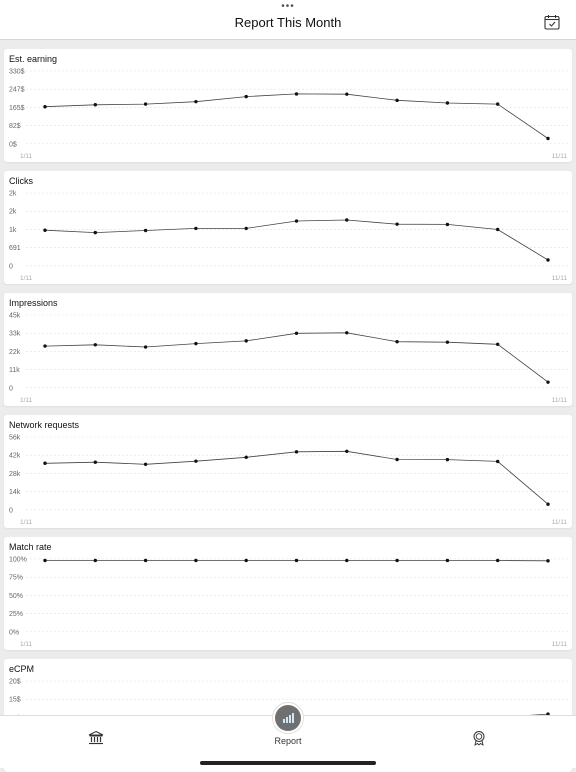  I want to click on y-tick-label: 28k, so click(15, 474).